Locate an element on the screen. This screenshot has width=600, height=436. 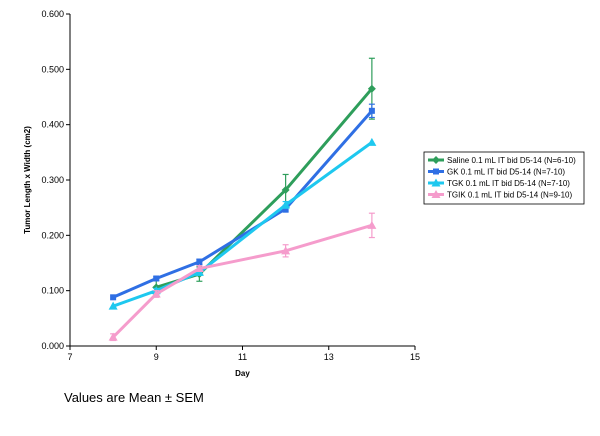
footnote: Values are Mean ± SEM is located at coordinates (134, 397).